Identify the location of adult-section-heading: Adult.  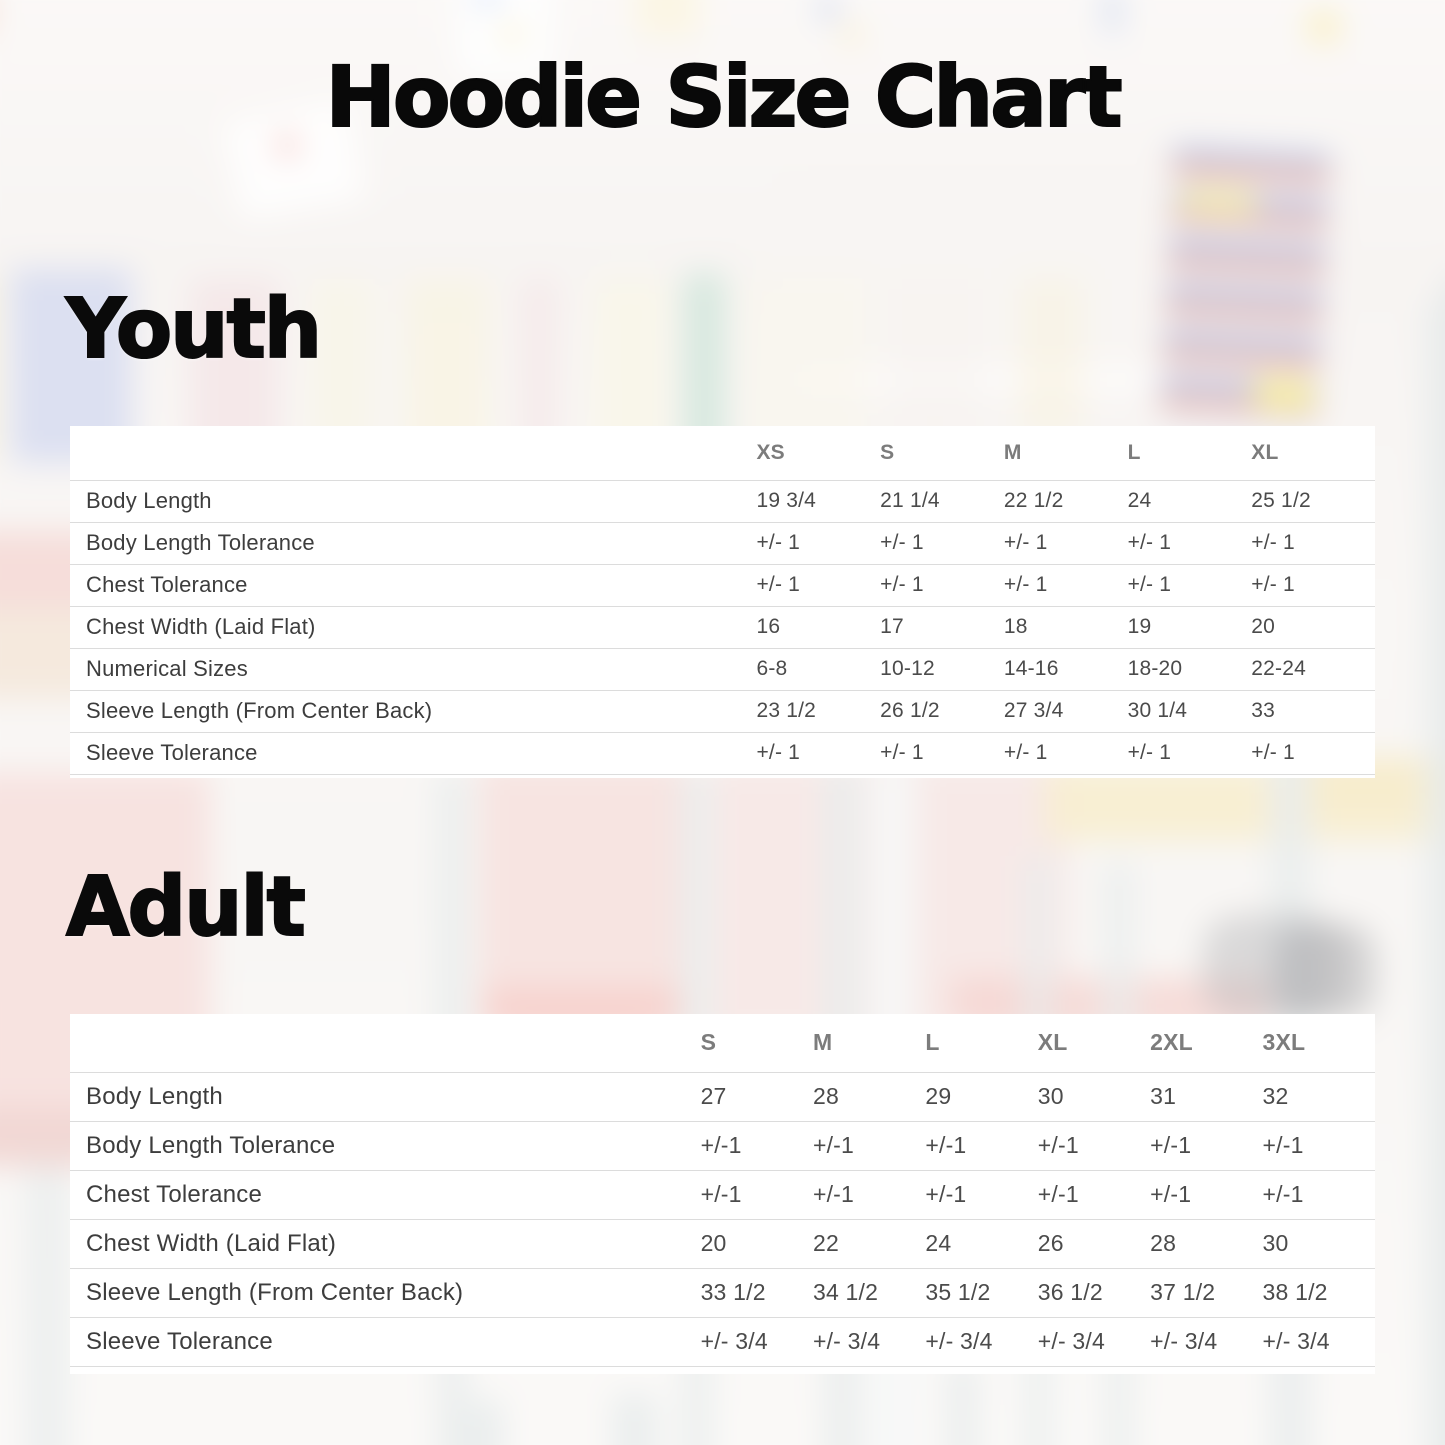
(186, 907).